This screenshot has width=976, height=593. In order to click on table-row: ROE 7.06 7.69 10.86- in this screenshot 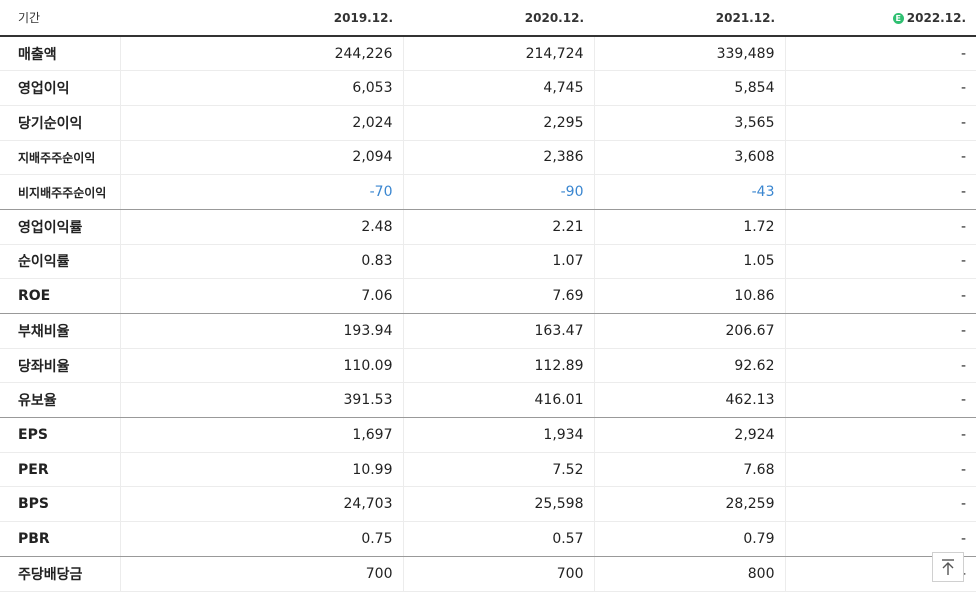, I will do `click(488, 296)`.